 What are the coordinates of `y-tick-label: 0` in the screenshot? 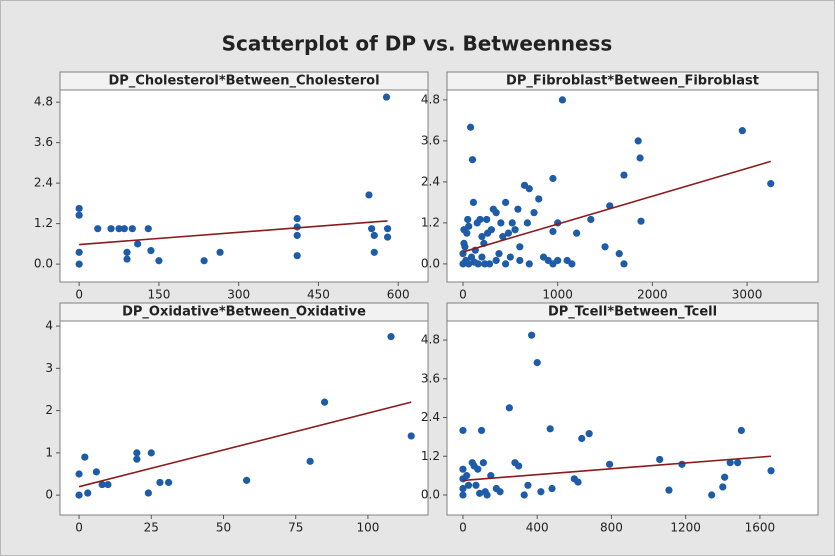 It's located at (49, 495).